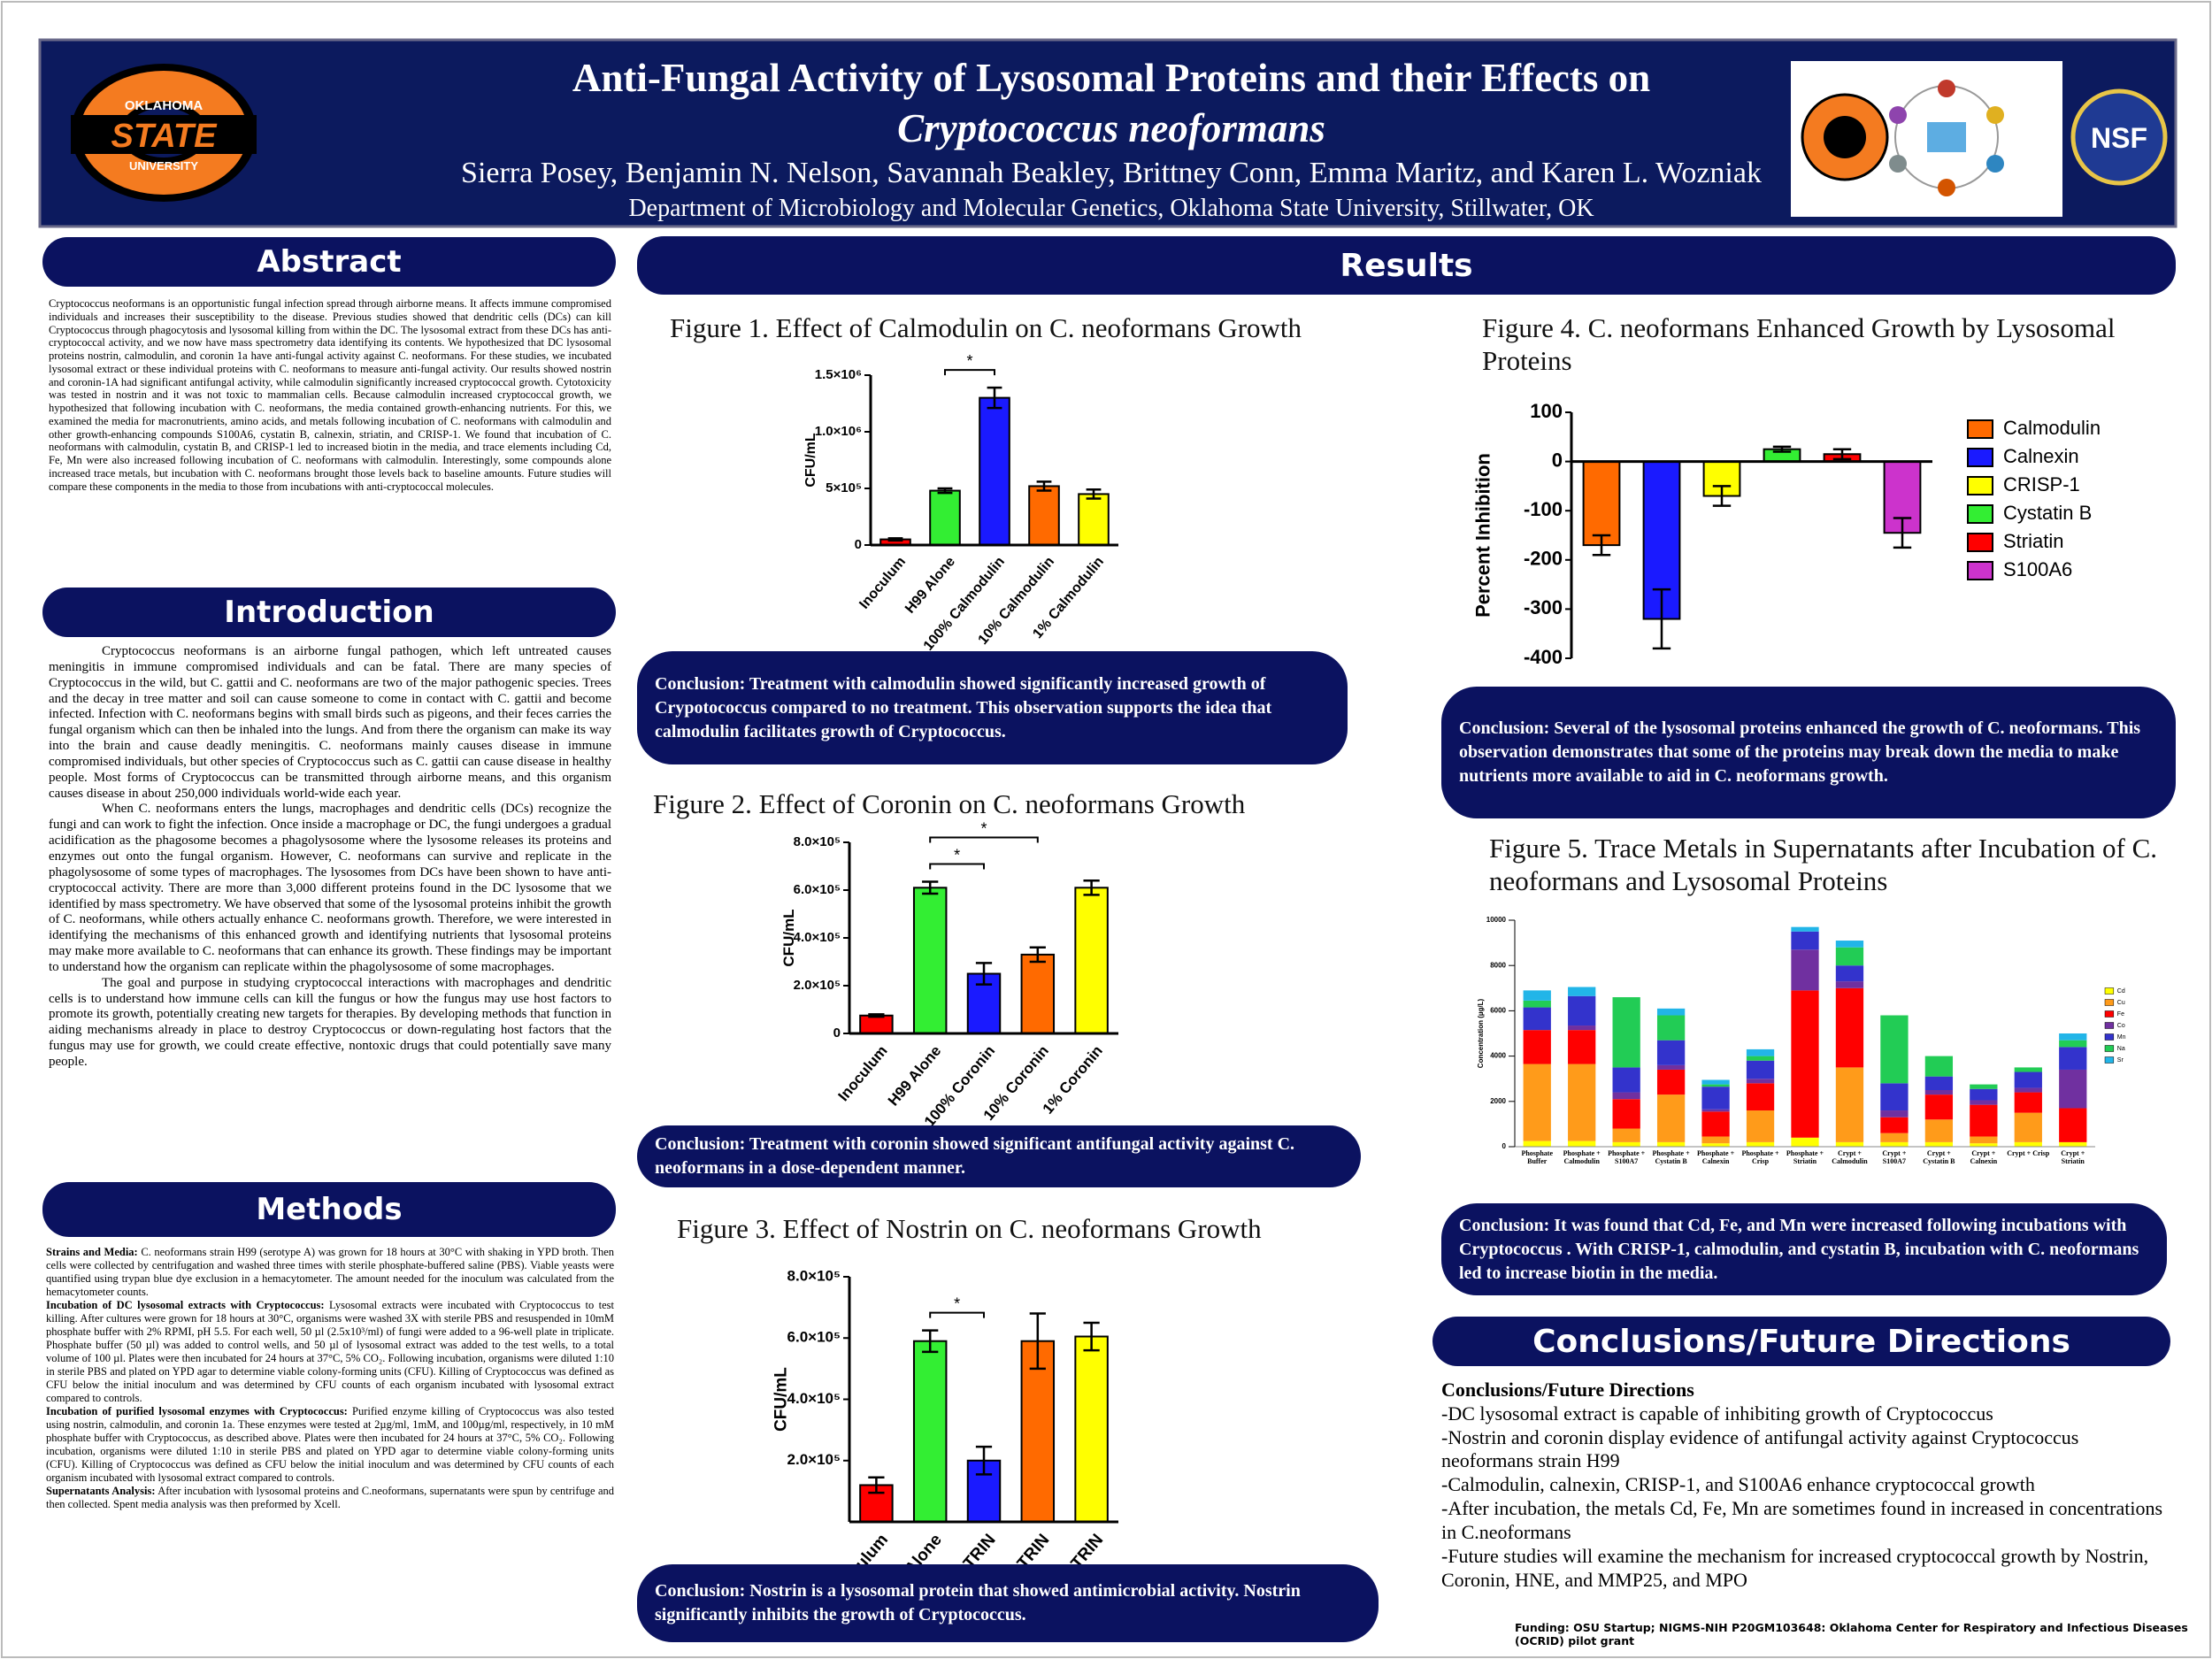  I want to click on logo-bottom-text: UNIVERSITY, so click(164, 166).